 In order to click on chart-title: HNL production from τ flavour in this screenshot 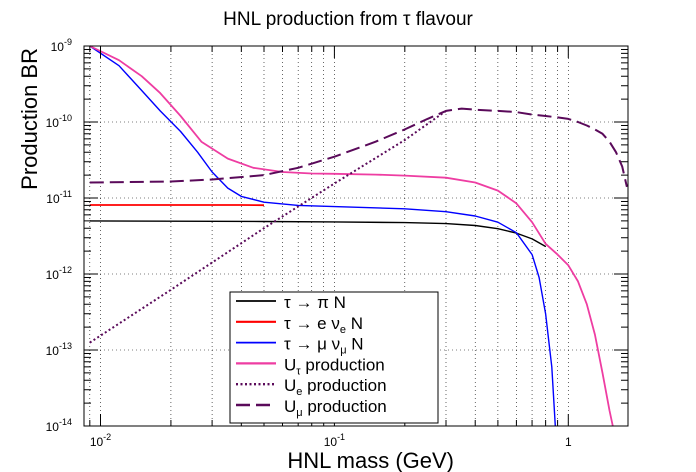, I will do `click(348, 19)`.